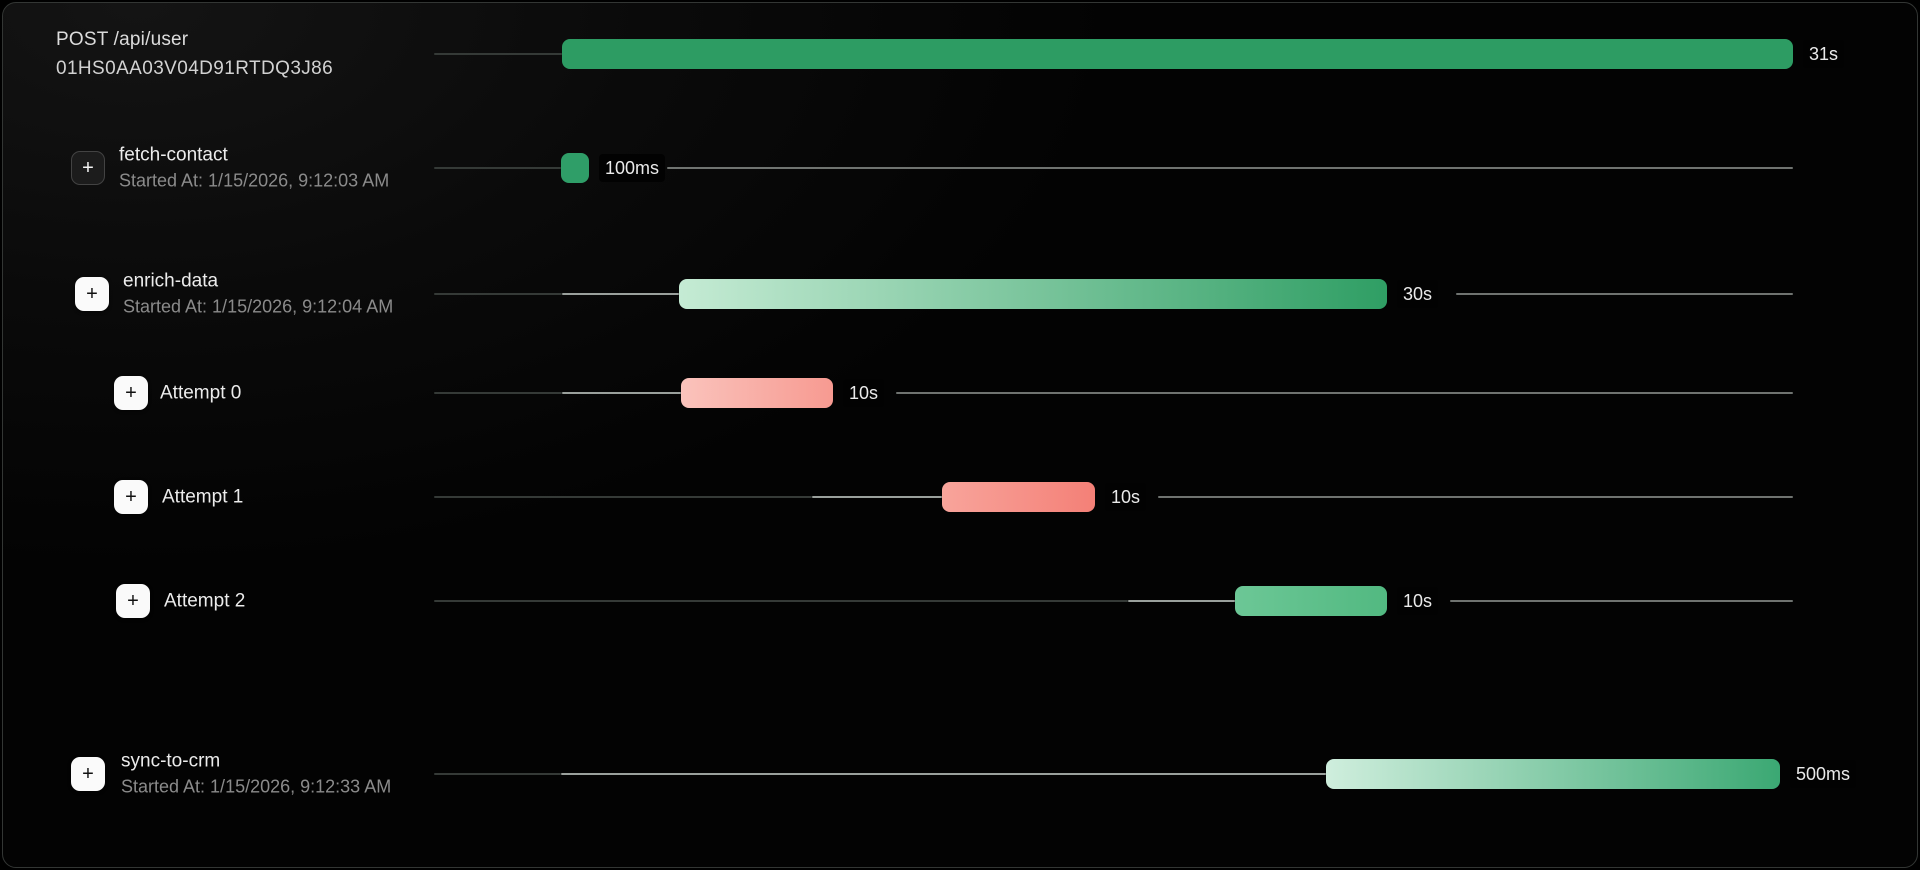  I want to click on span-name: Attempt 2, so click(205, 601).